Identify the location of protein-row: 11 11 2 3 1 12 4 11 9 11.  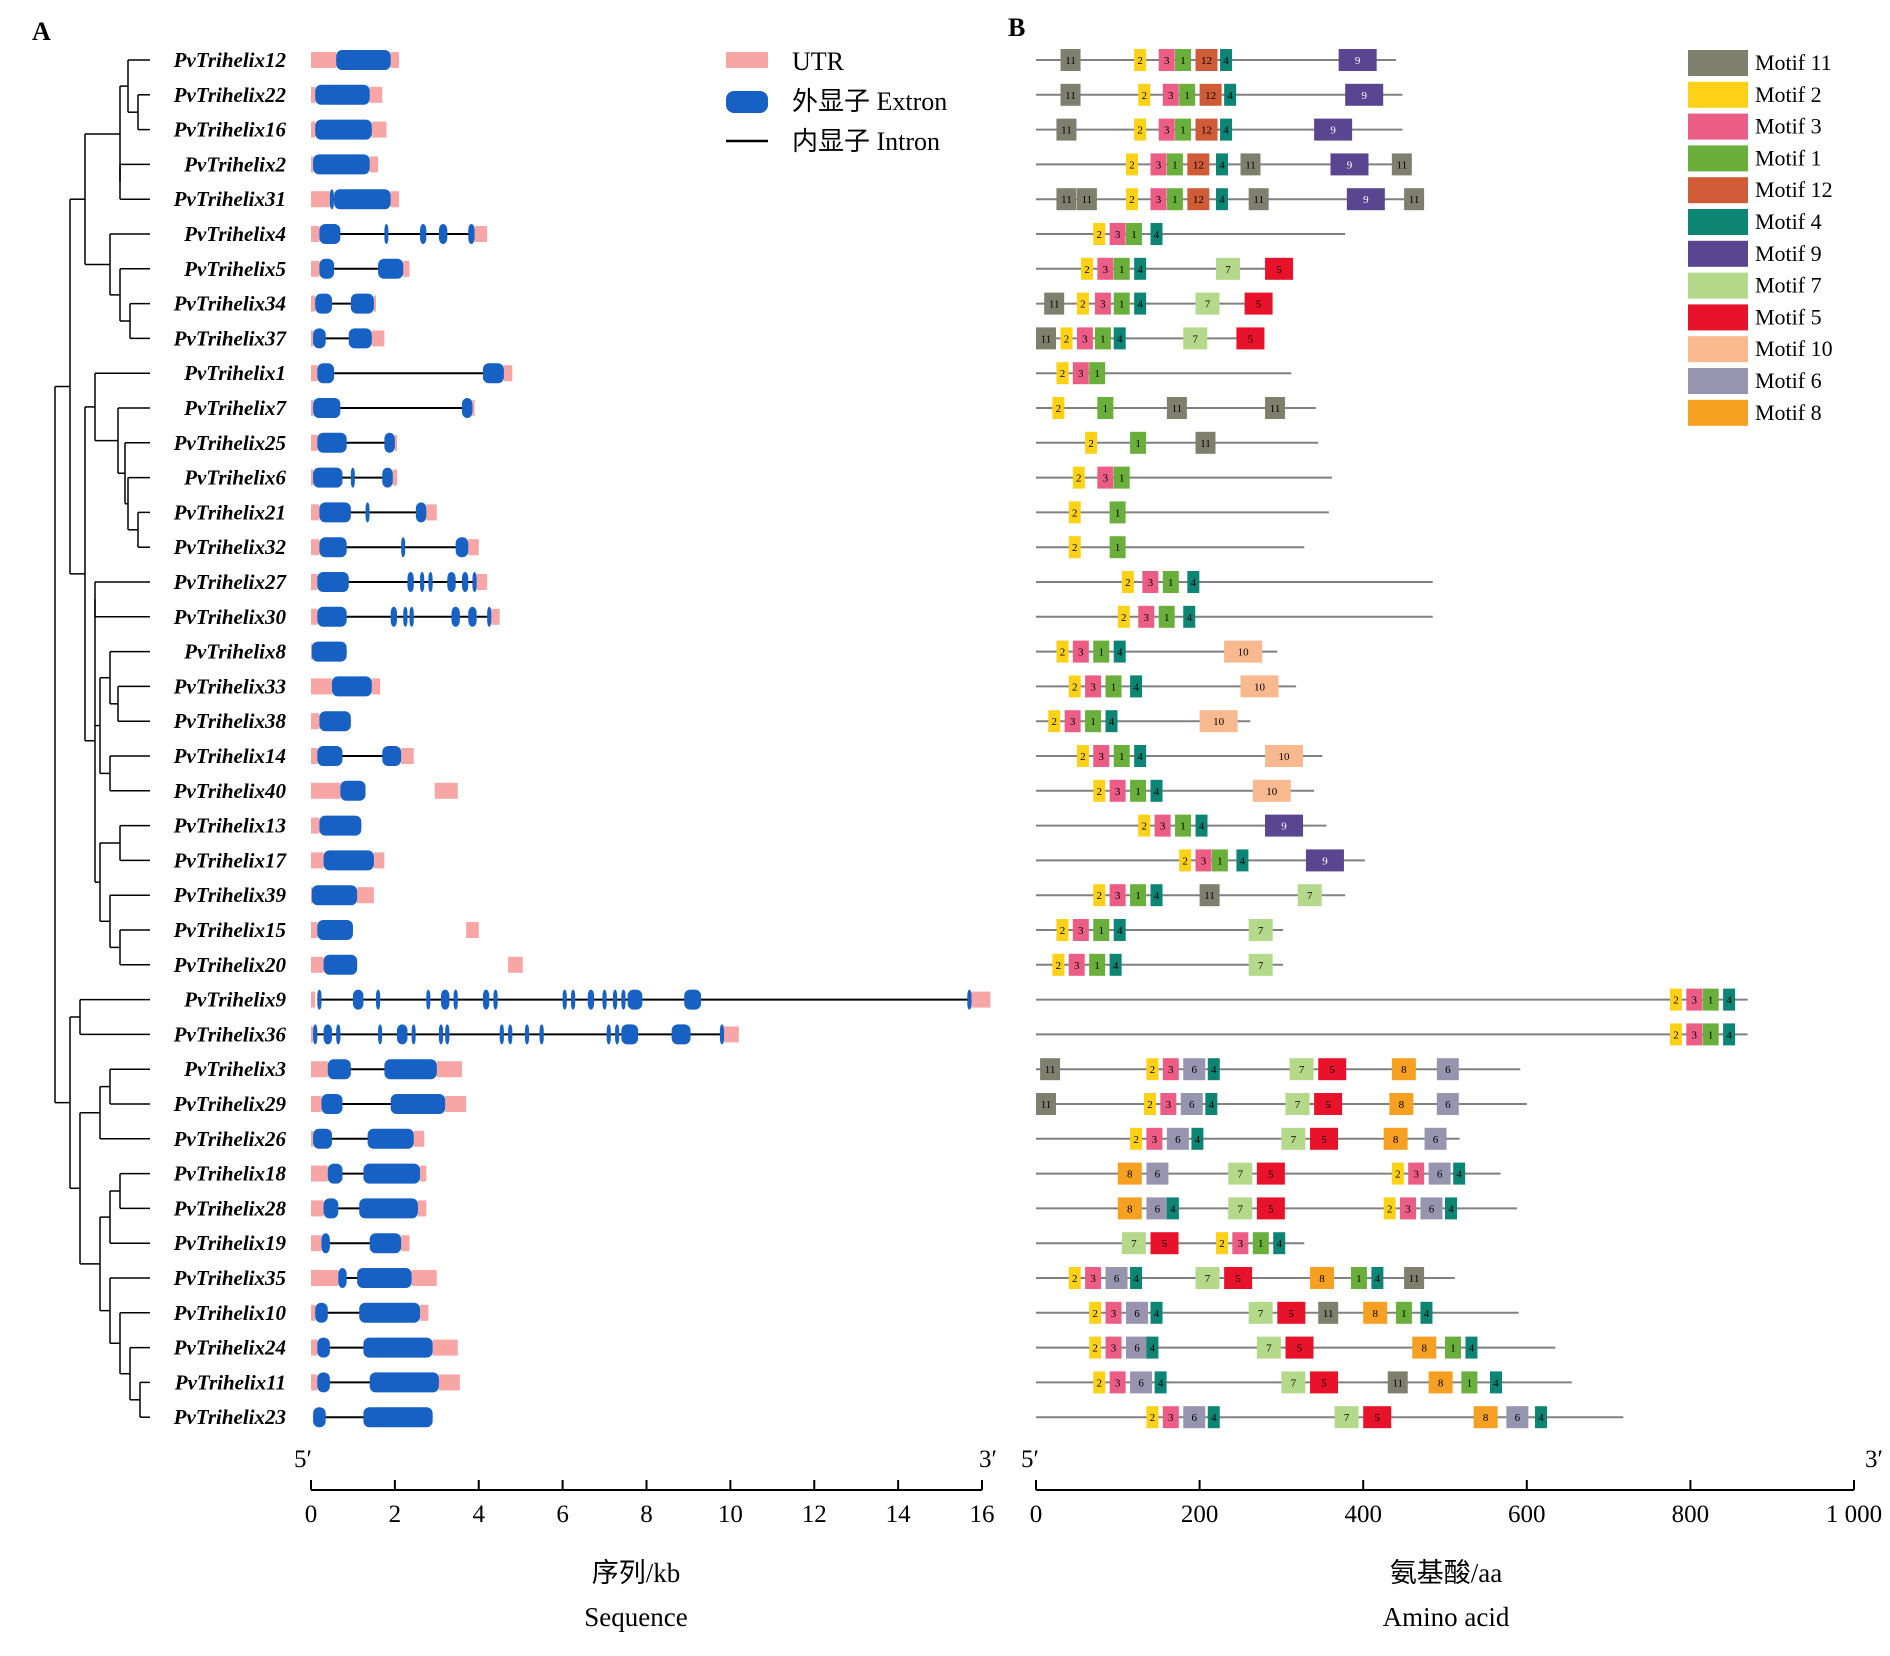
(1230, 199).